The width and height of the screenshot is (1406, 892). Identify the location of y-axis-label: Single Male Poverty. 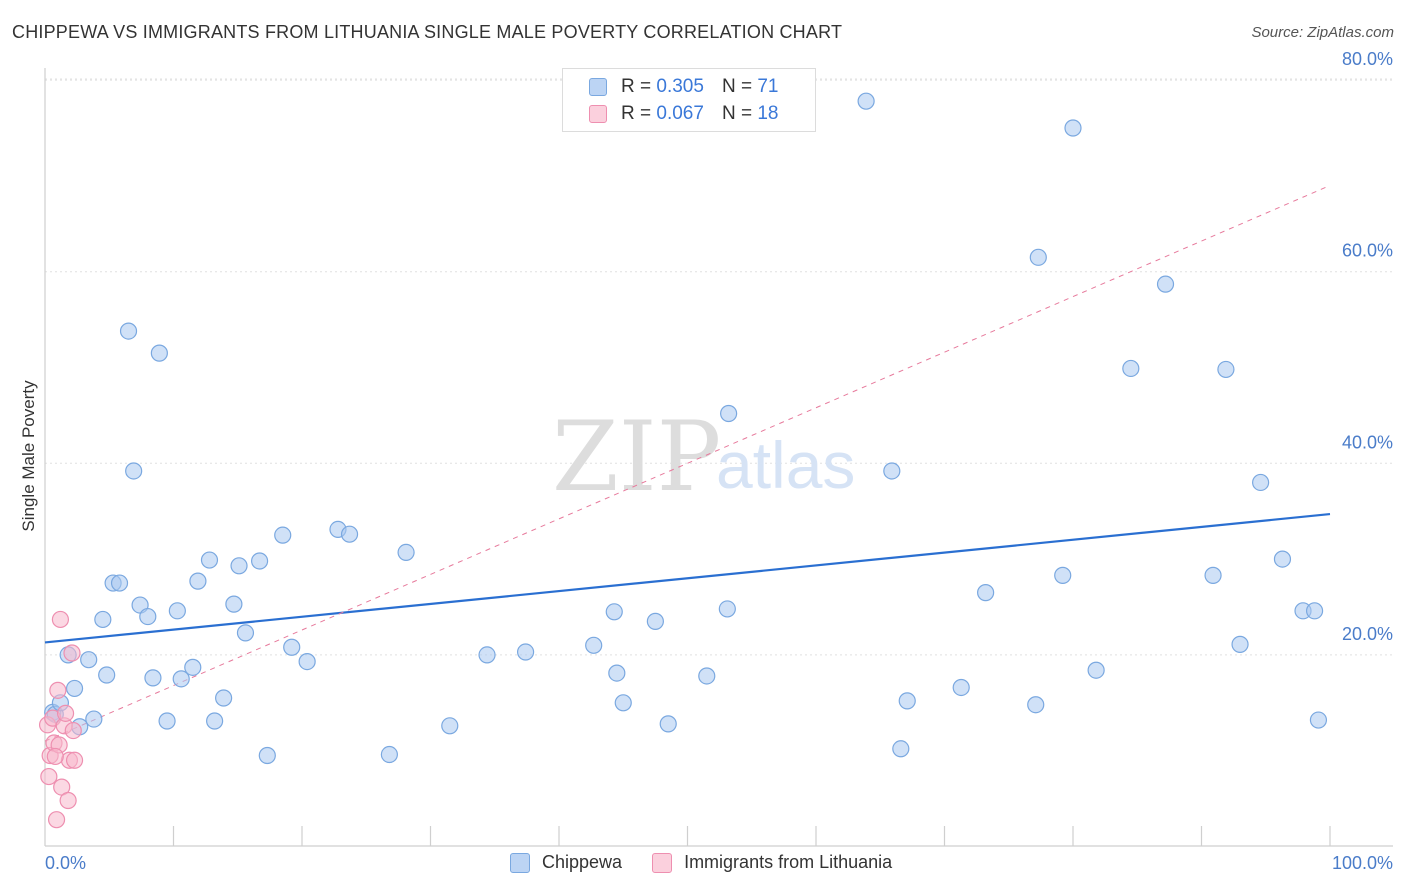
(28, 456).